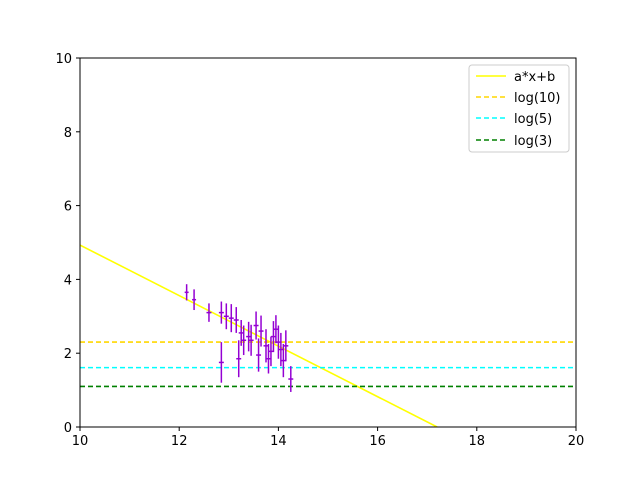 This screenshot has width=640, height=480. I want to click on legend: a*x+b log(10) log(5) log(3), so click(519, 108).